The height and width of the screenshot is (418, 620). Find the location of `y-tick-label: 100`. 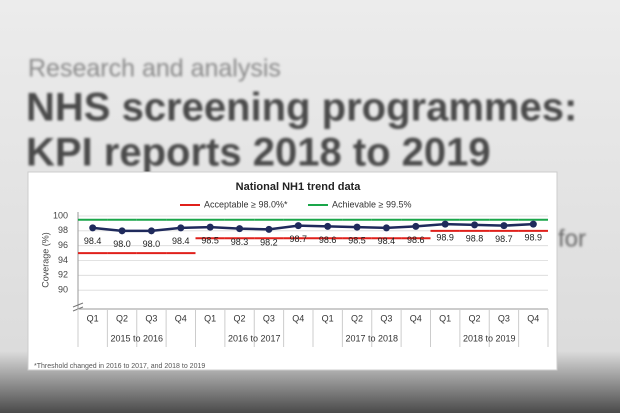

y-tick-label: 100 is located at coordinates (60, 215).